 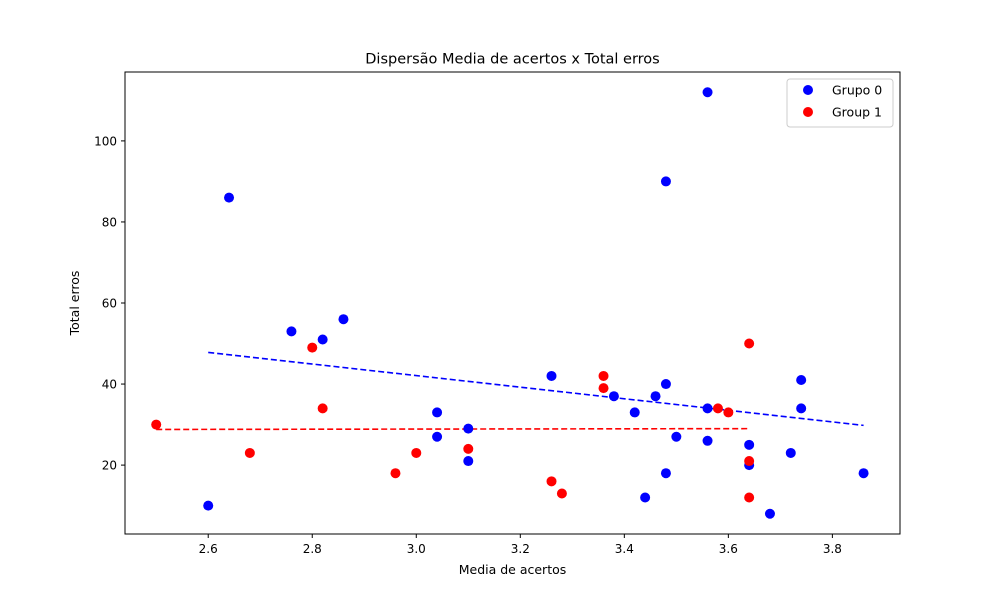 I want to click on y-tick-label: 80, so click(x=109, y=222).